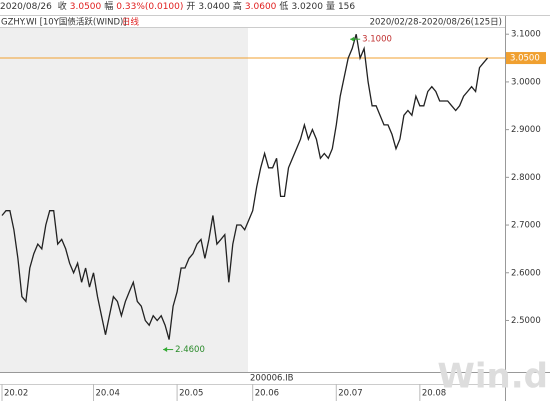 Image resolution: width=550 pixels, height=401 pixels. What do you see at coordinates (109, 7) in the screenshot?
I see `quote-label: 幅` at bounding box center [109, 7].